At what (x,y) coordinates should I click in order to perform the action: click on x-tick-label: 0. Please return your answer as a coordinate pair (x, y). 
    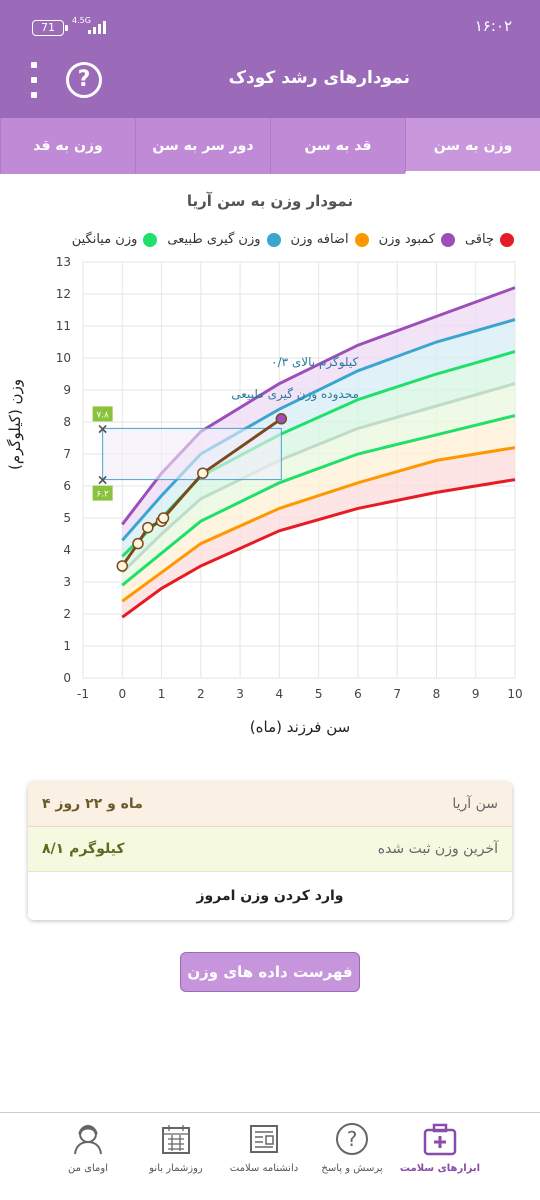
    Looking at the image, I should click on (122, 694).